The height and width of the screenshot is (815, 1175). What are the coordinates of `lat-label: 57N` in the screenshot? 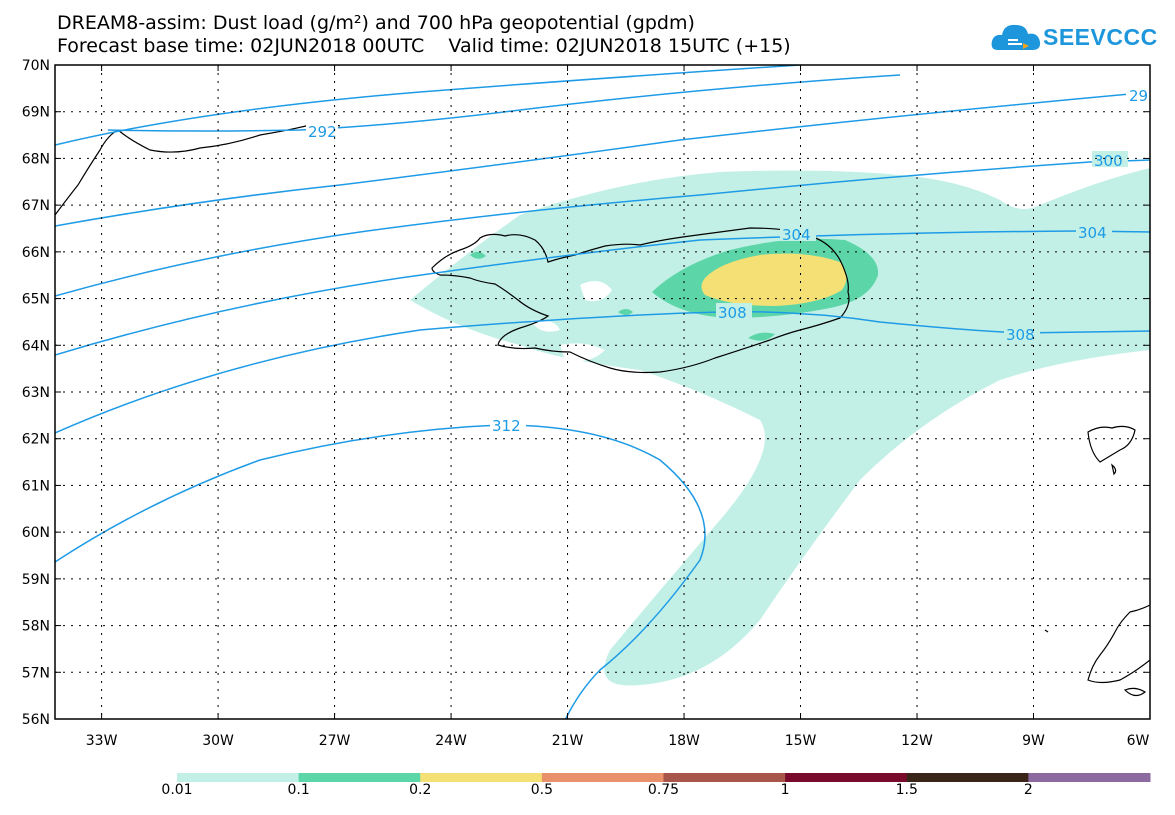 It's located at (36, 673).